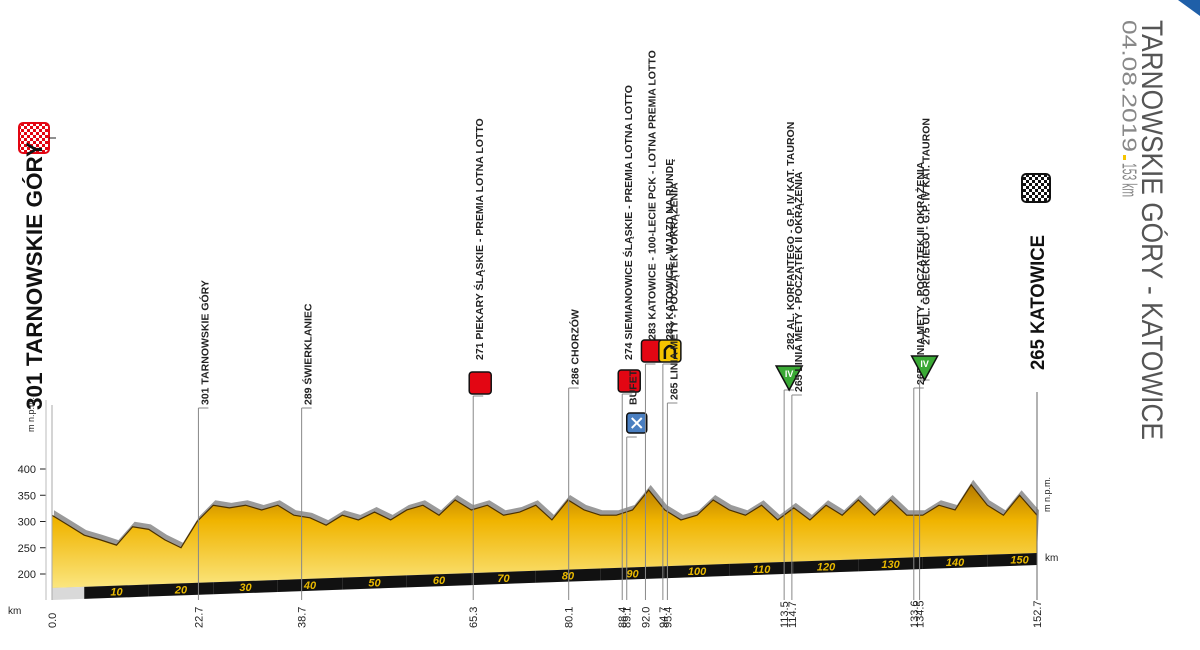 The width and height of the screenshot is (1200, 650). I want to click on y-tick-label: 200, so click(27, 575).